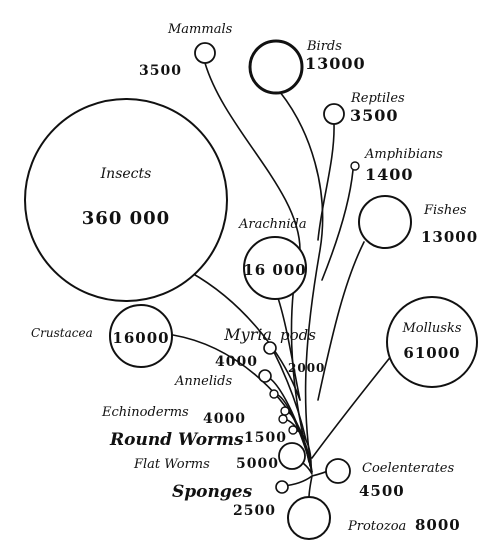  I want to click on protozoa-circle, so click(309, 518).